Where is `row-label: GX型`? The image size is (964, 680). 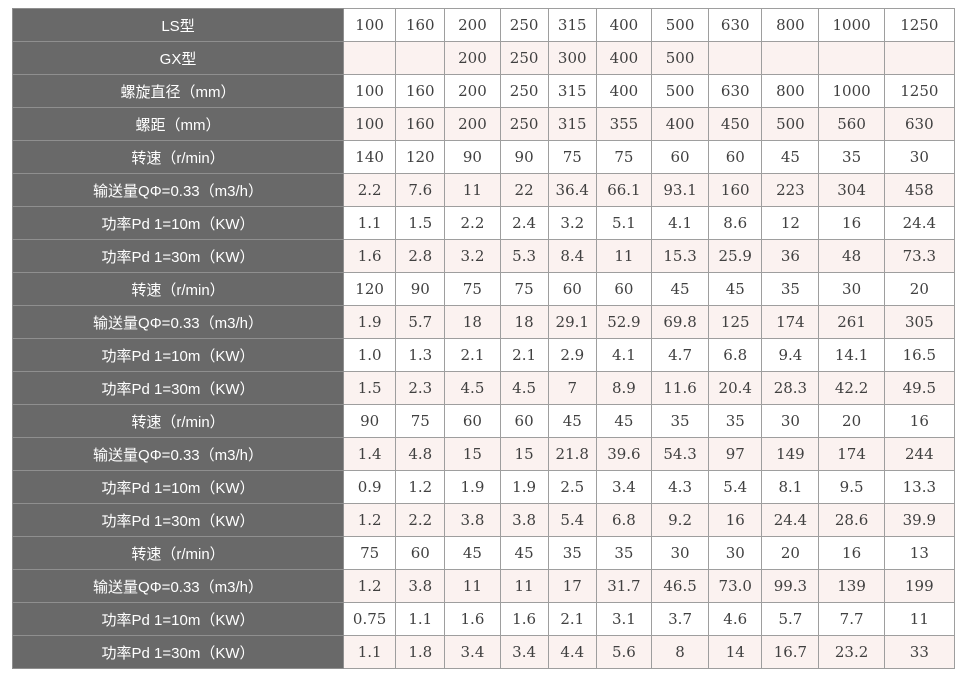 row-label: GX型 is located at coordinates (178, 58).